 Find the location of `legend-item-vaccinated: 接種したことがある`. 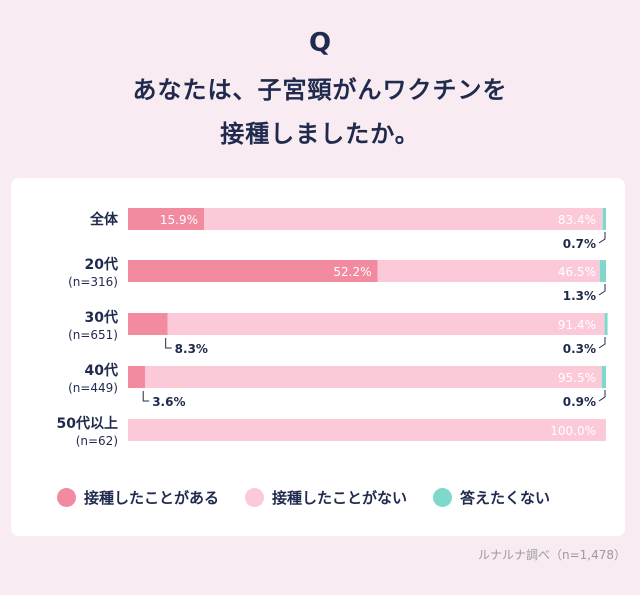

legend-item-vaccinated: 接種したことがある is located at coordinates (138, 497).